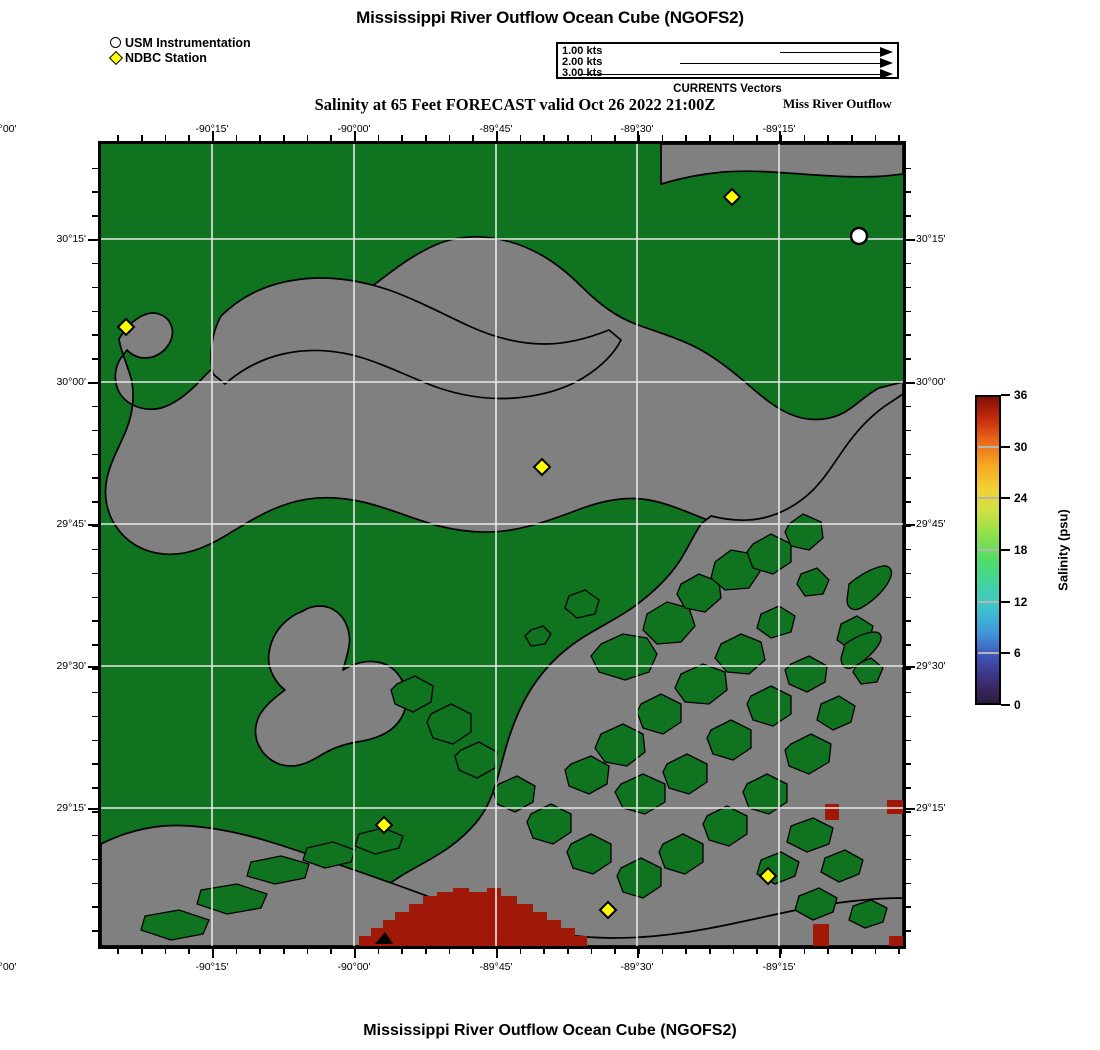  Describe the element at coordinates (1017, 653) in the screenshot. I see `colorbar-tick-label: 6` at that location.